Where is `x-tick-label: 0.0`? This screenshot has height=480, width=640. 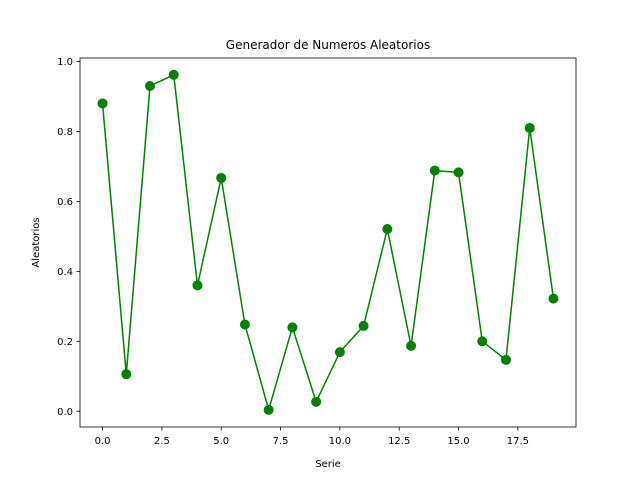
x-tick-label: 0.0 is located at coordinates (103, 441).